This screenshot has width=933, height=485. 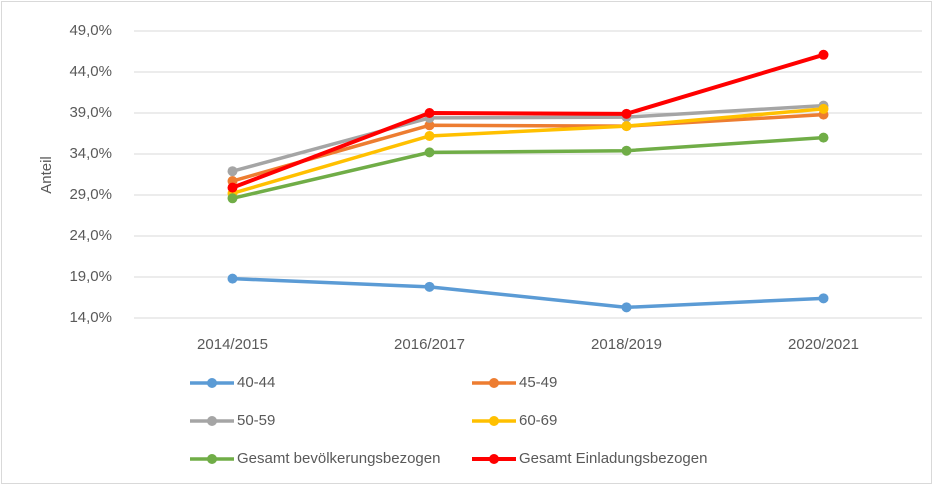 I want to click on y-tick-label: 19,0%, so click(x=90, y=276).